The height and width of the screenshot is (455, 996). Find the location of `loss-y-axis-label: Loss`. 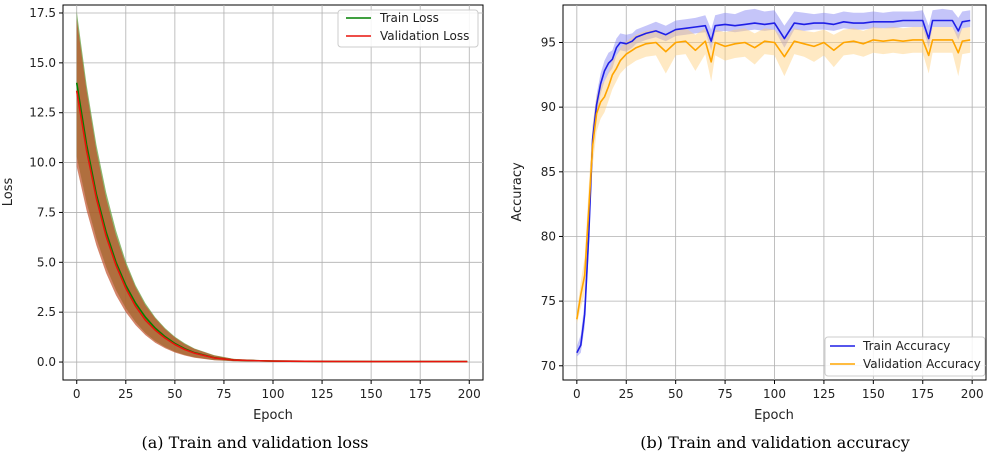

loss-y-axis-label: Loss is located at coordinates (8, 192).